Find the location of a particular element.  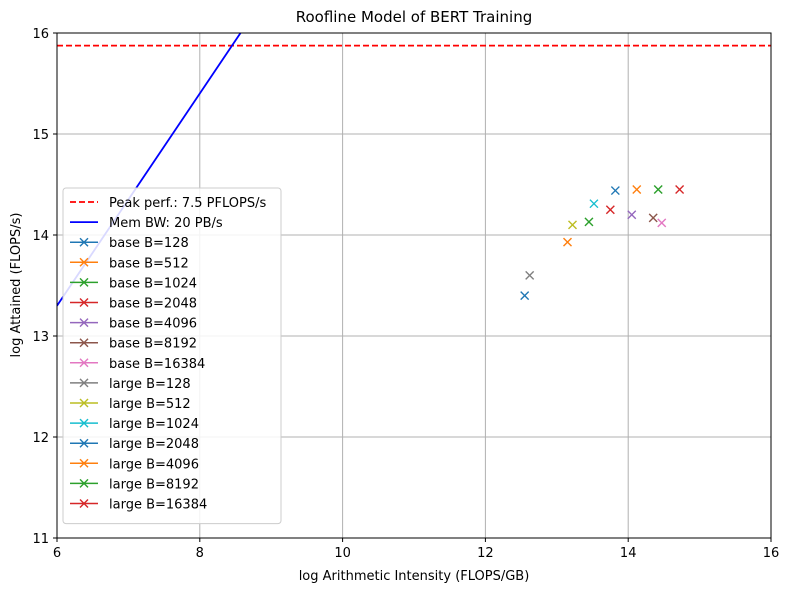

y-tick-label: 11 is located at coordinates (40, 539).